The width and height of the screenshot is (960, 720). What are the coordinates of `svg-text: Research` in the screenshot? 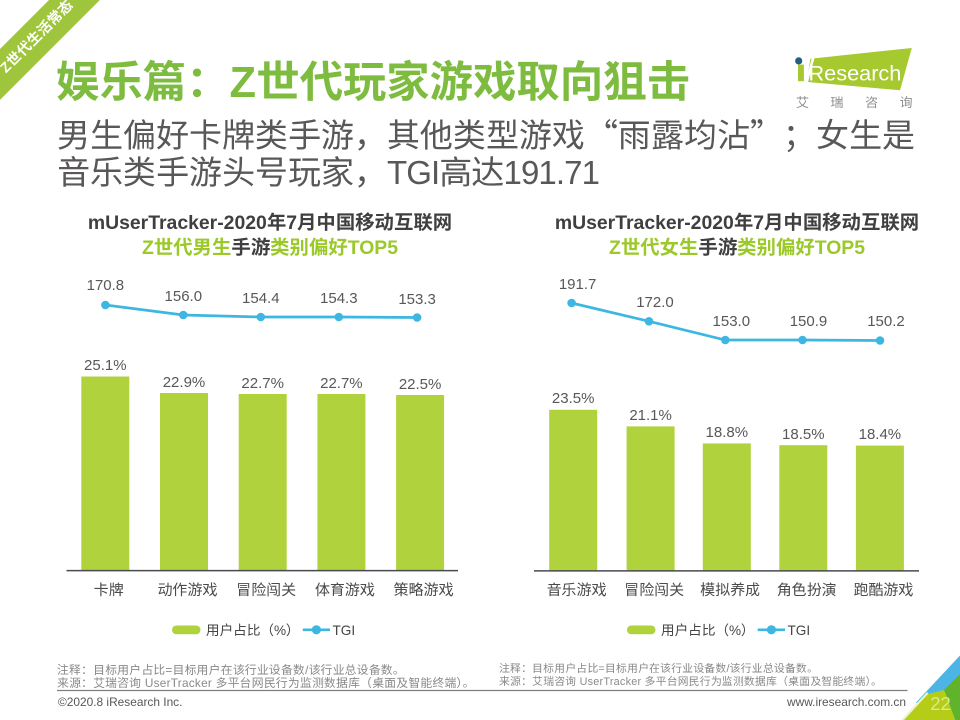 It's located at (855, 72).